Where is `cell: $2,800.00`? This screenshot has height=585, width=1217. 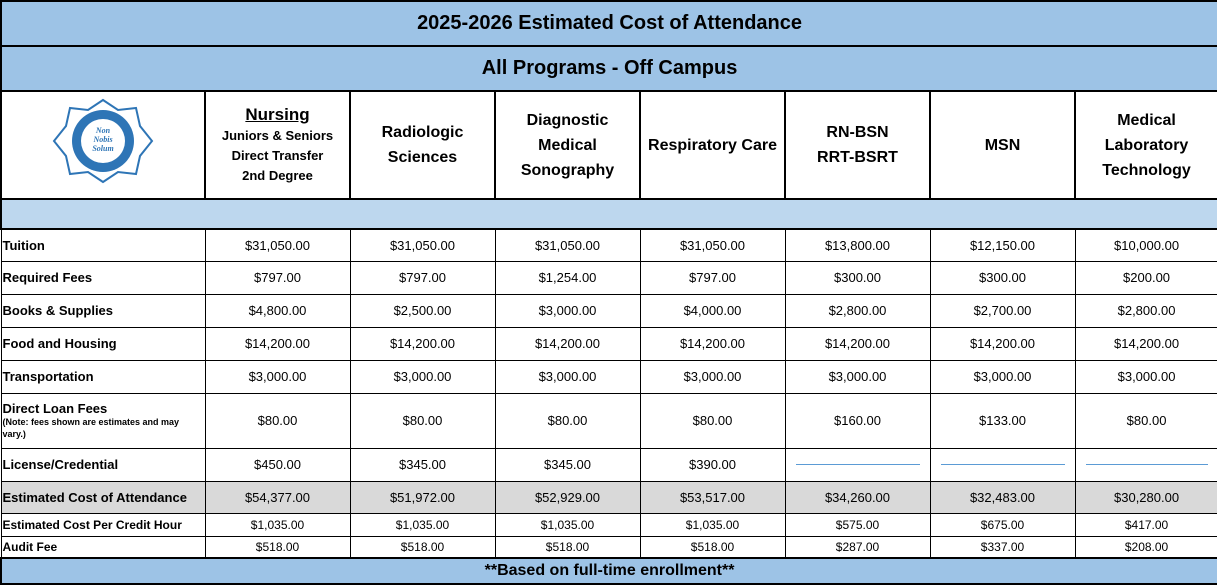 cell: $2,800.00 is located at coordinates (1145, 310).